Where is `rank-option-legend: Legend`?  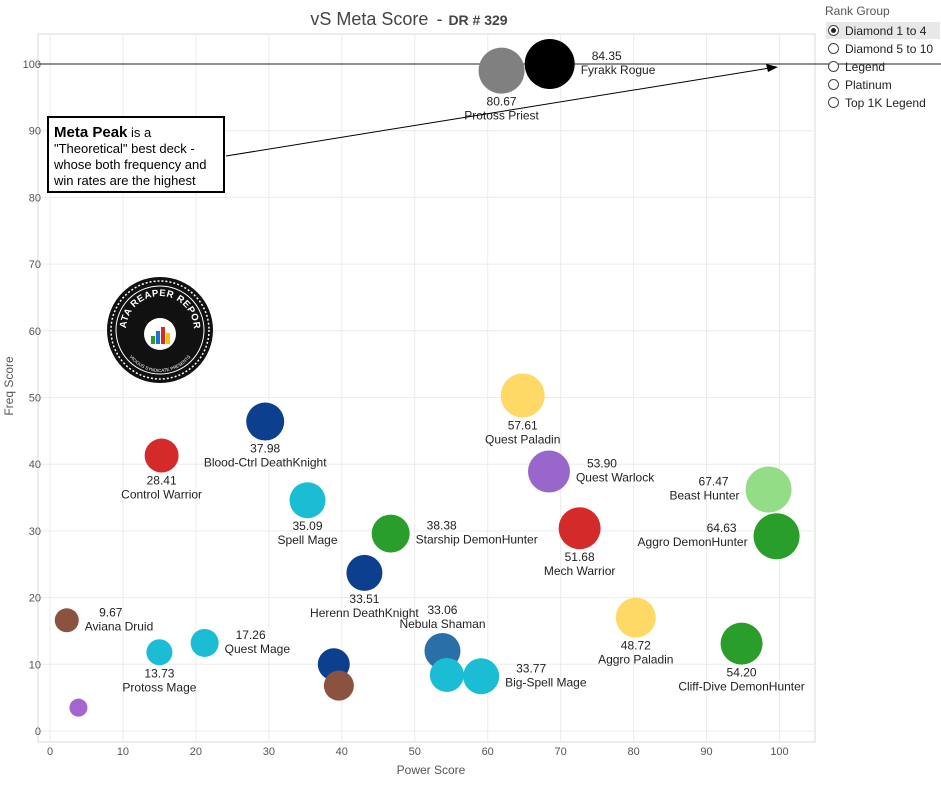
rank-option-legend: Legend is located at coordinates (883, 66).